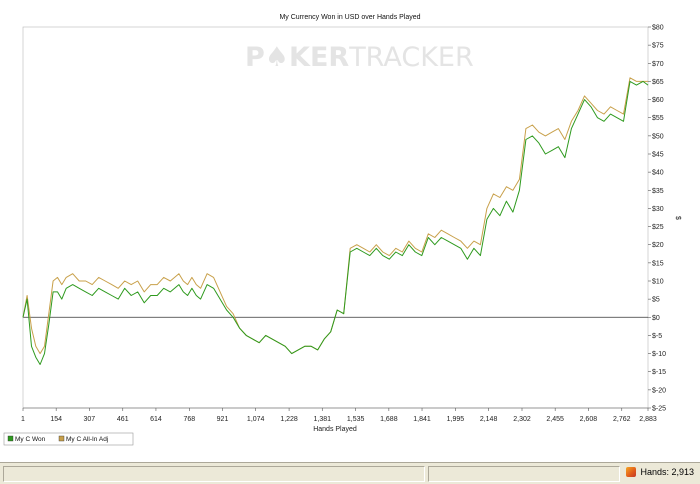 This screenshot has width=700, height=484. I want to click on x-tick-label: 2,883, so click(648, 419).